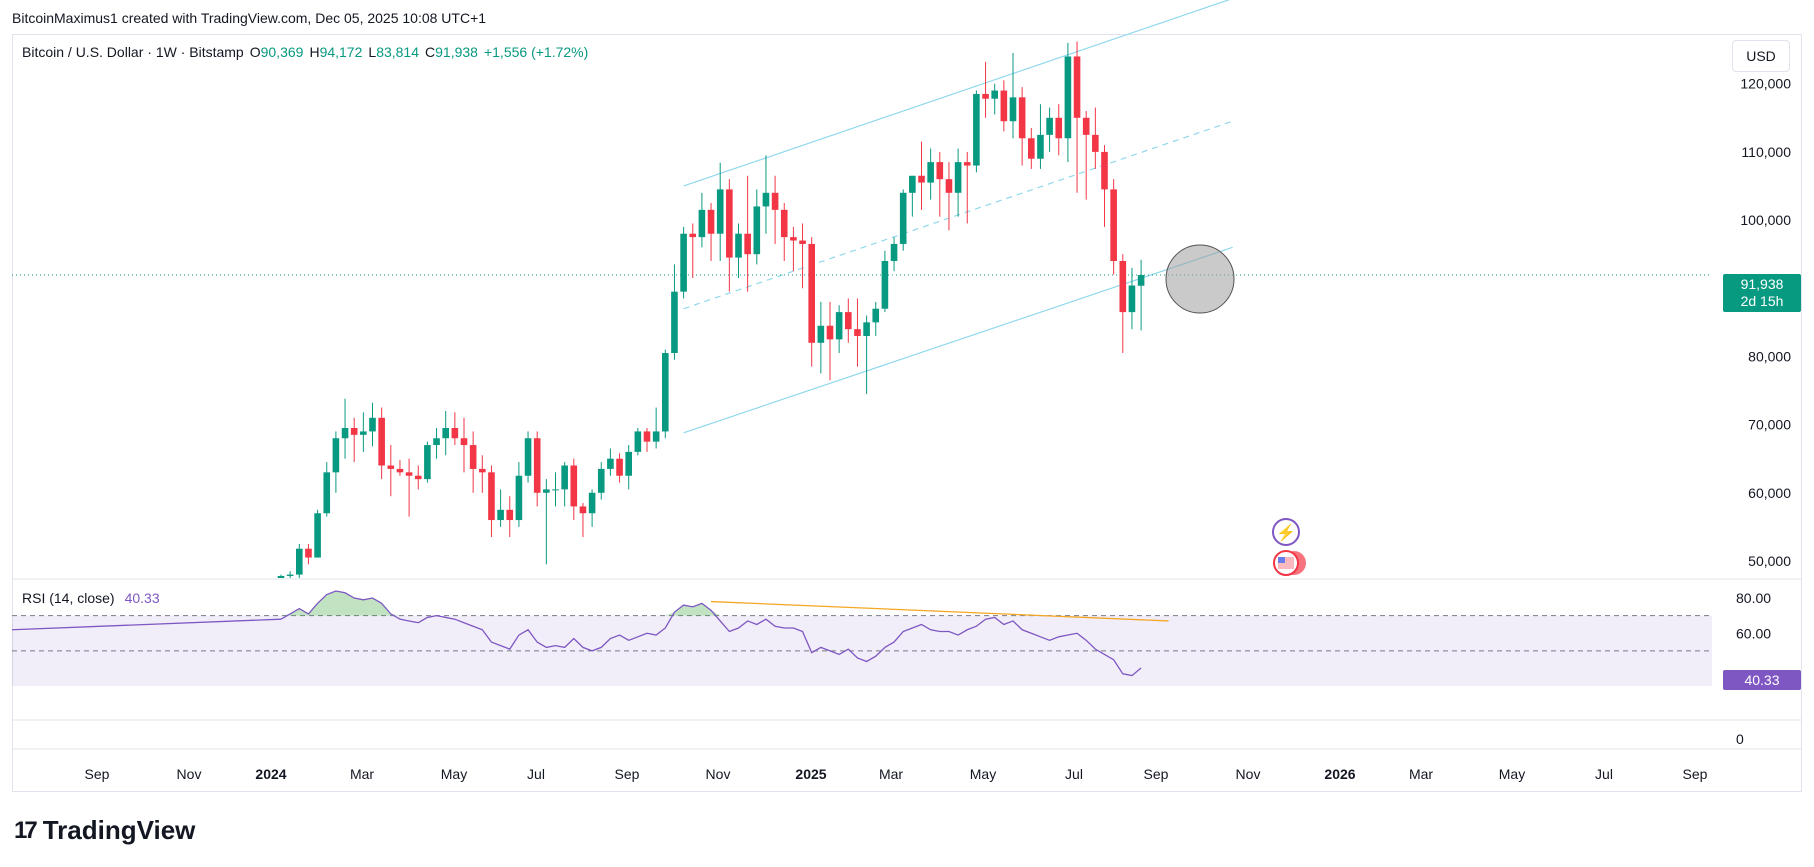 The height and width of the screenshot is (867, 1814). Describe the element at coordinates (536, 52) in the screenshot. I see `change-value: +1,556 (+1.72%)` at that location.